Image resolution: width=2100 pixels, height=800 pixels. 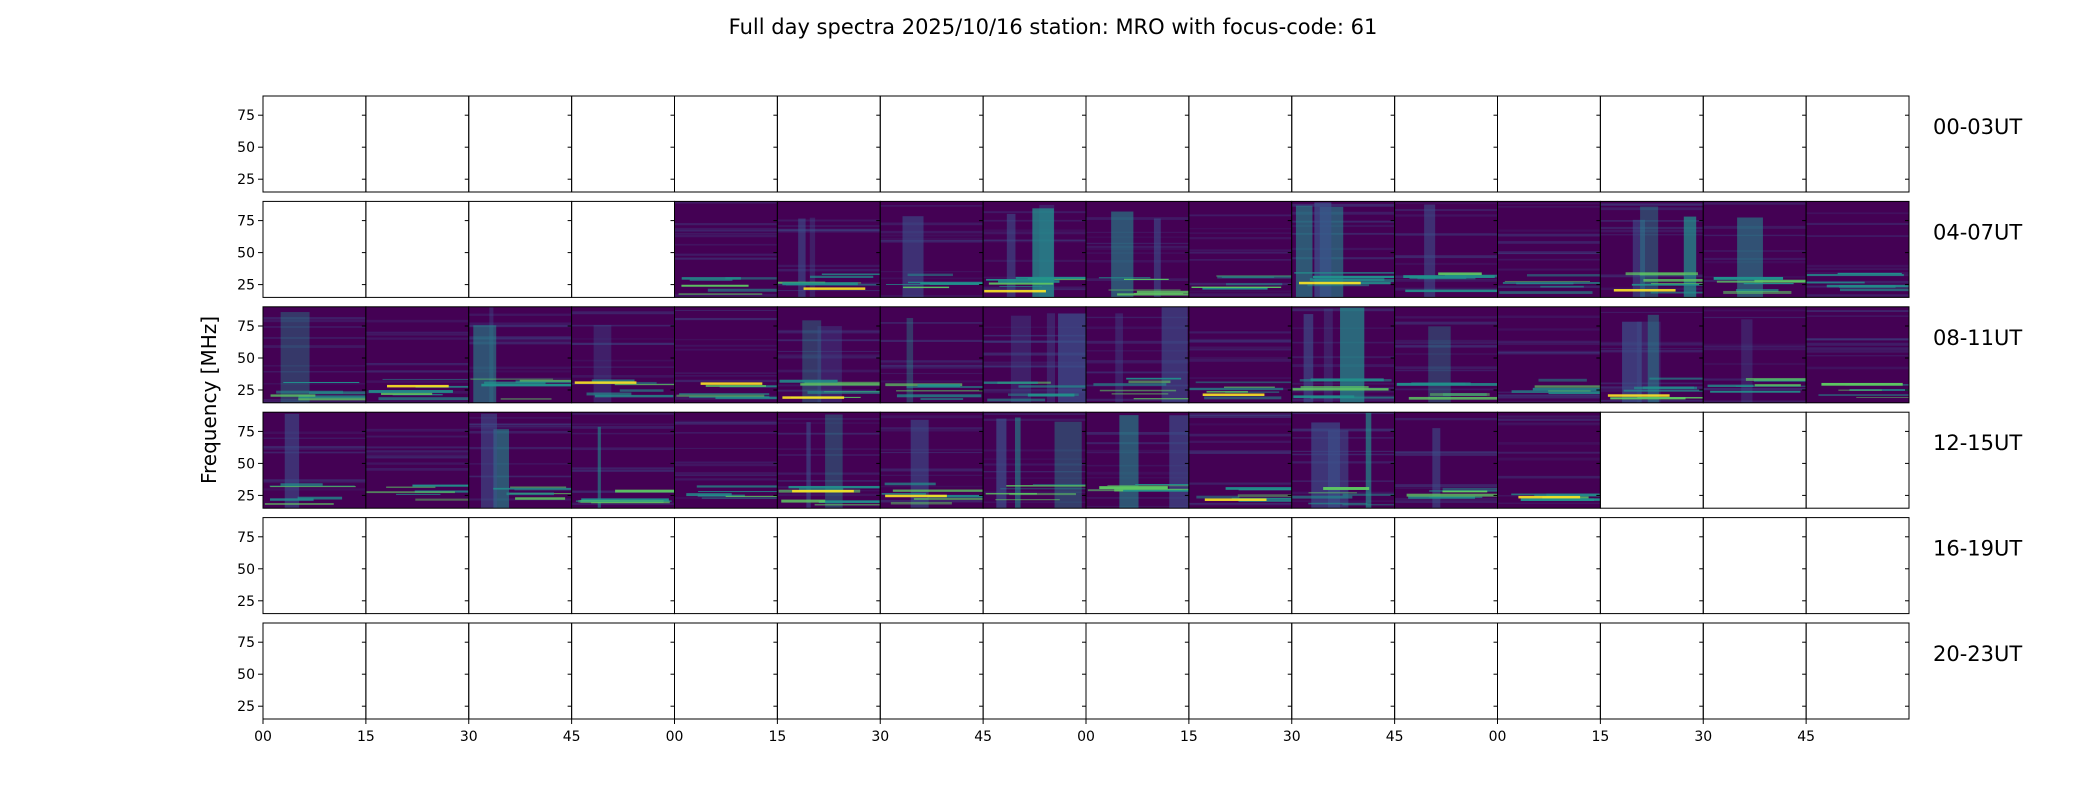 I want to click on row-12-15UT: 25 50 75 12-15UT, so click(x=1129, y=460).